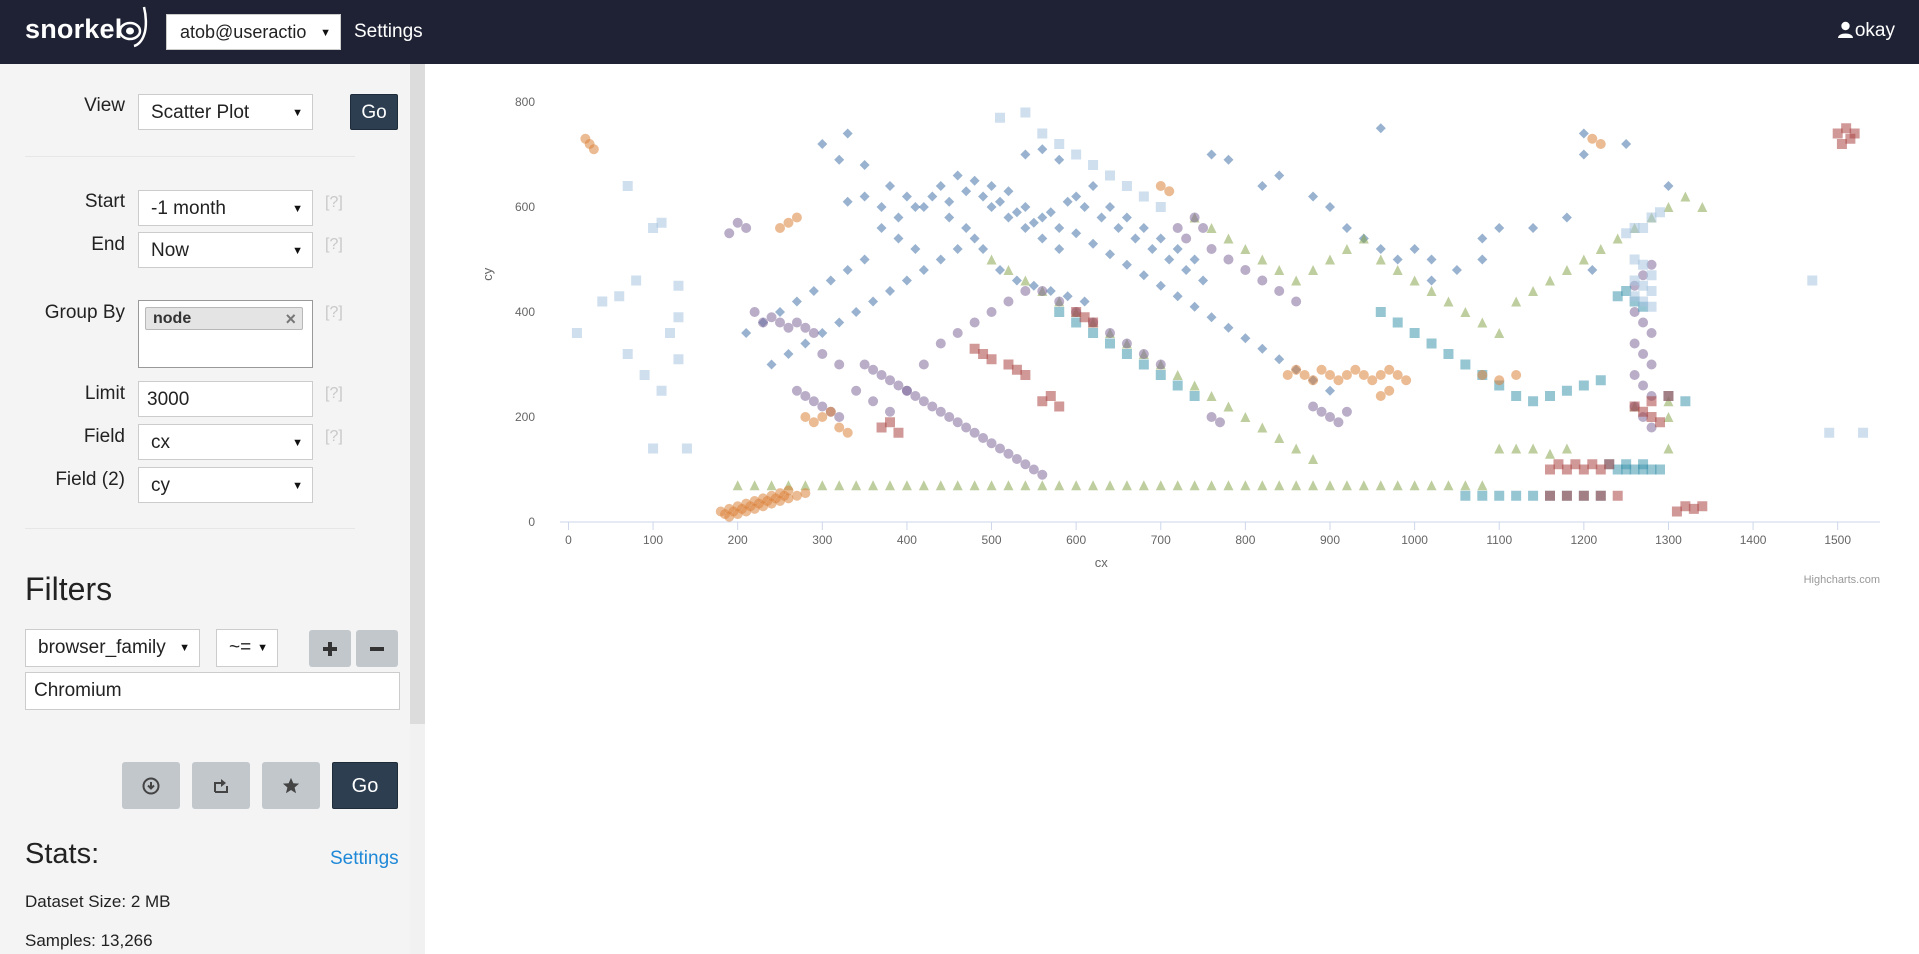 This screenshot has height=954, width=1919. What do you see at coordinates (212, 691) in the screenshot?
I see `filter-value-input: Chromium` at bounding box center [212, 691].